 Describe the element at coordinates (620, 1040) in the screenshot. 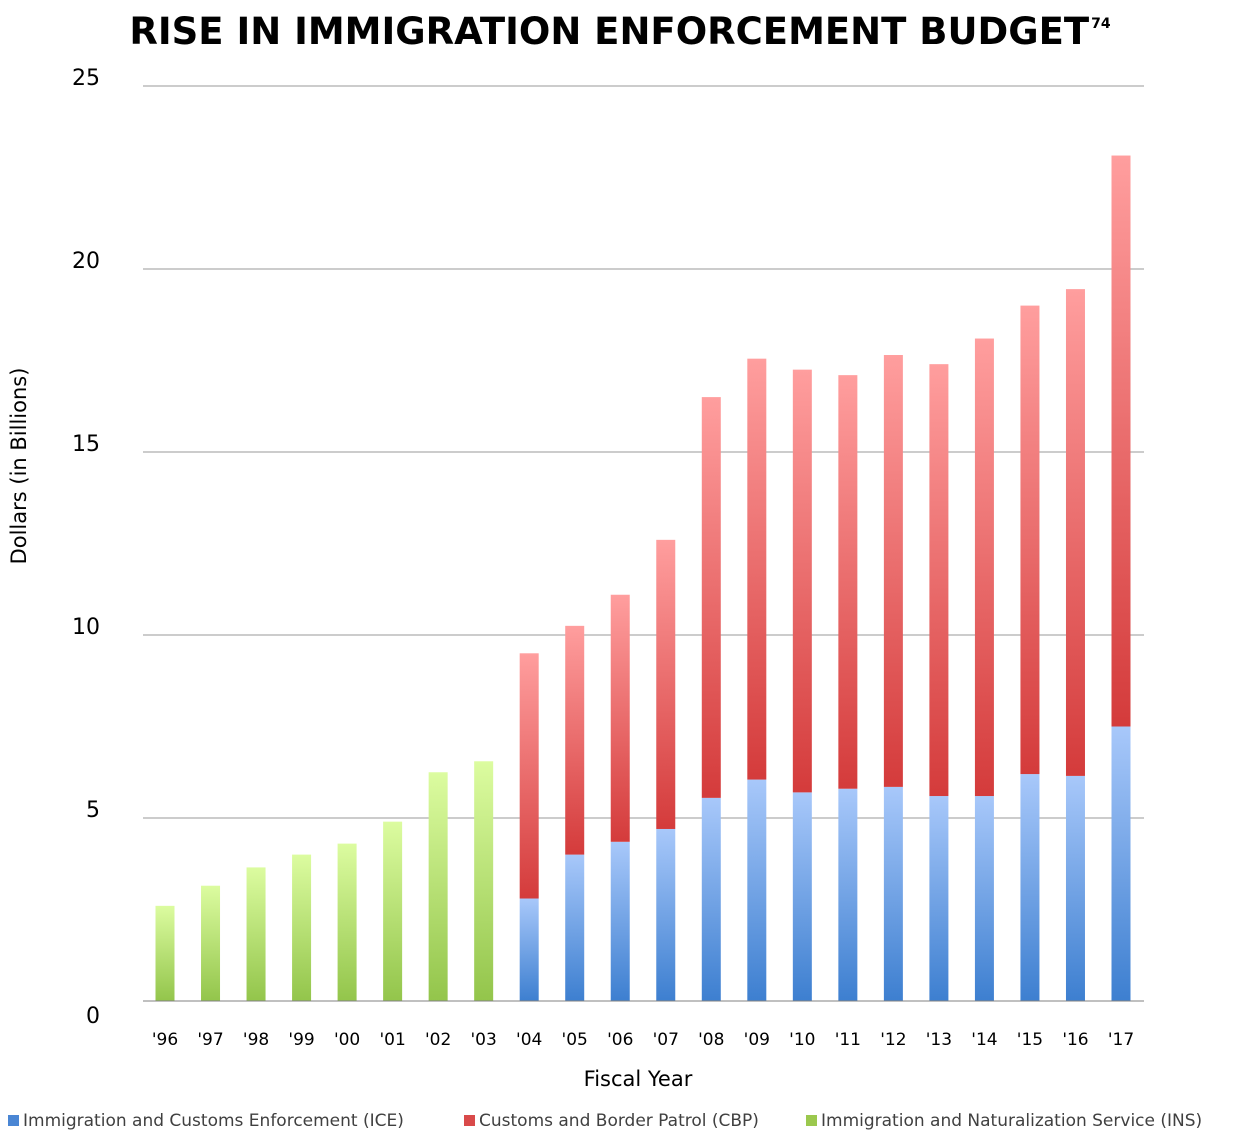

I see `x-tick-label-06: '06` at that location.